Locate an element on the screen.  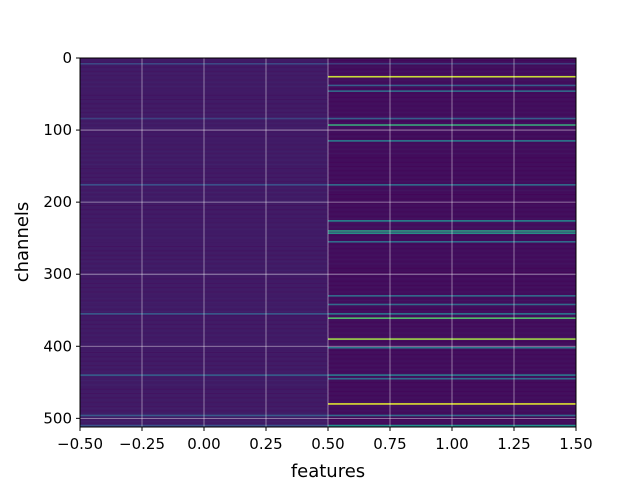
x-tick-label: 0.25 is located at coordinates (265, 444).